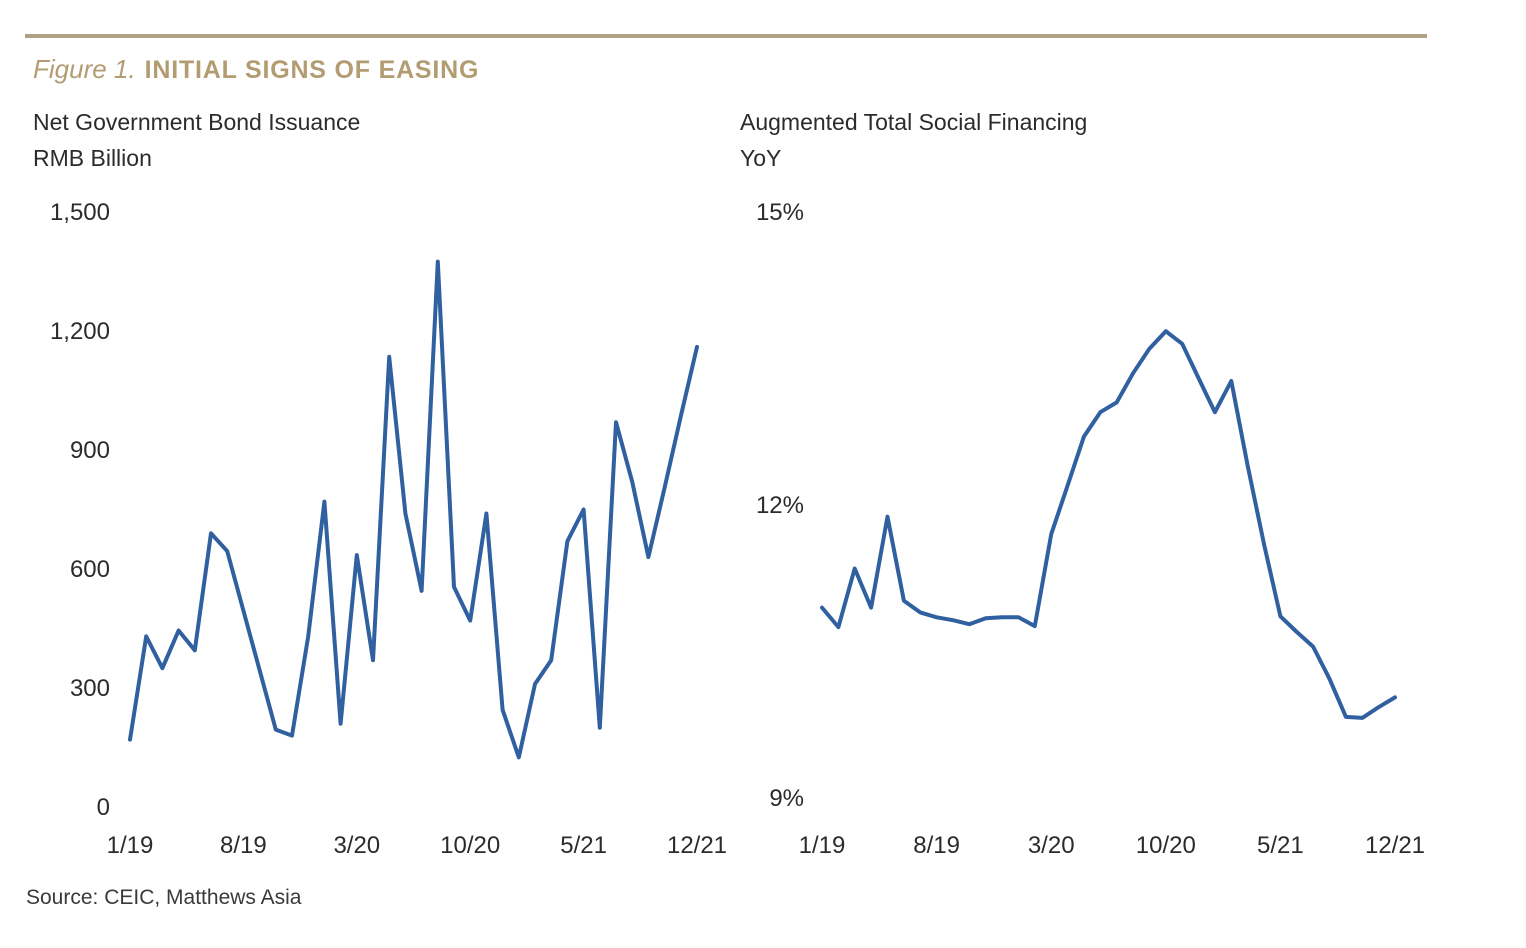 This screenshot has width=1526, height=948. What do you see at coordinates (90, 569) in the screenshot?
I see `left-chart-y-tick-label: 600` at bounding box center [90, 569].